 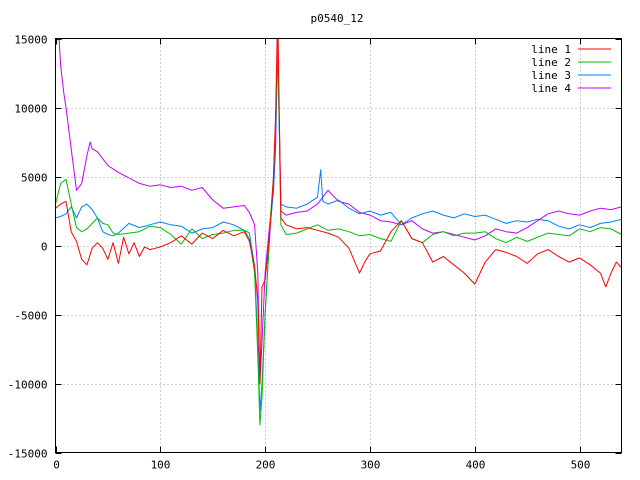 I want to click on x-tick-label: 300, so click(x=371, y=465).